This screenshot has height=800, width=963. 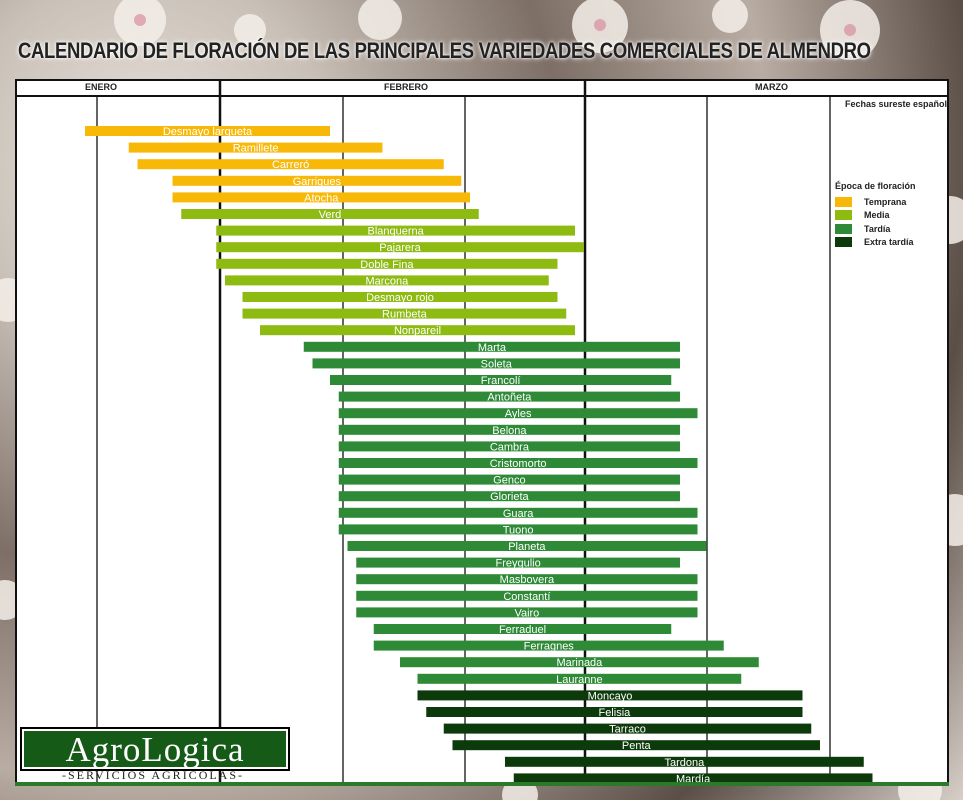 I want to click on bar-label: Glorieta, so click(x=509, y=497).